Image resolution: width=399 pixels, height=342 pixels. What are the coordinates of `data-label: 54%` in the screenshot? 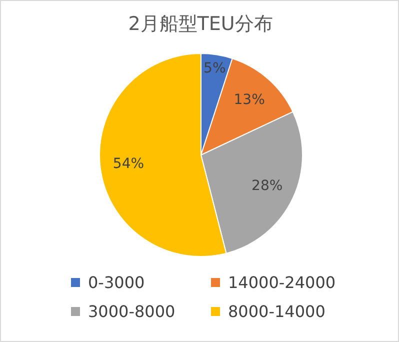 It's located at (128, 164).